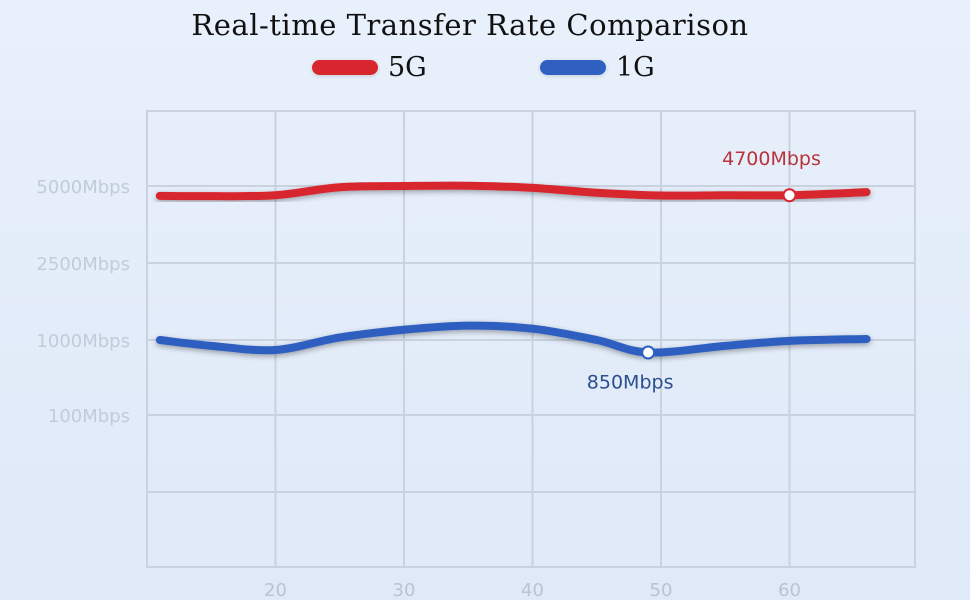 The height and width of the screenshot is (600, 970). What do you see at coordinates (345, 67) in the screenshot?
I see `legend-swatch-5g` at bounding box center [345, 67].